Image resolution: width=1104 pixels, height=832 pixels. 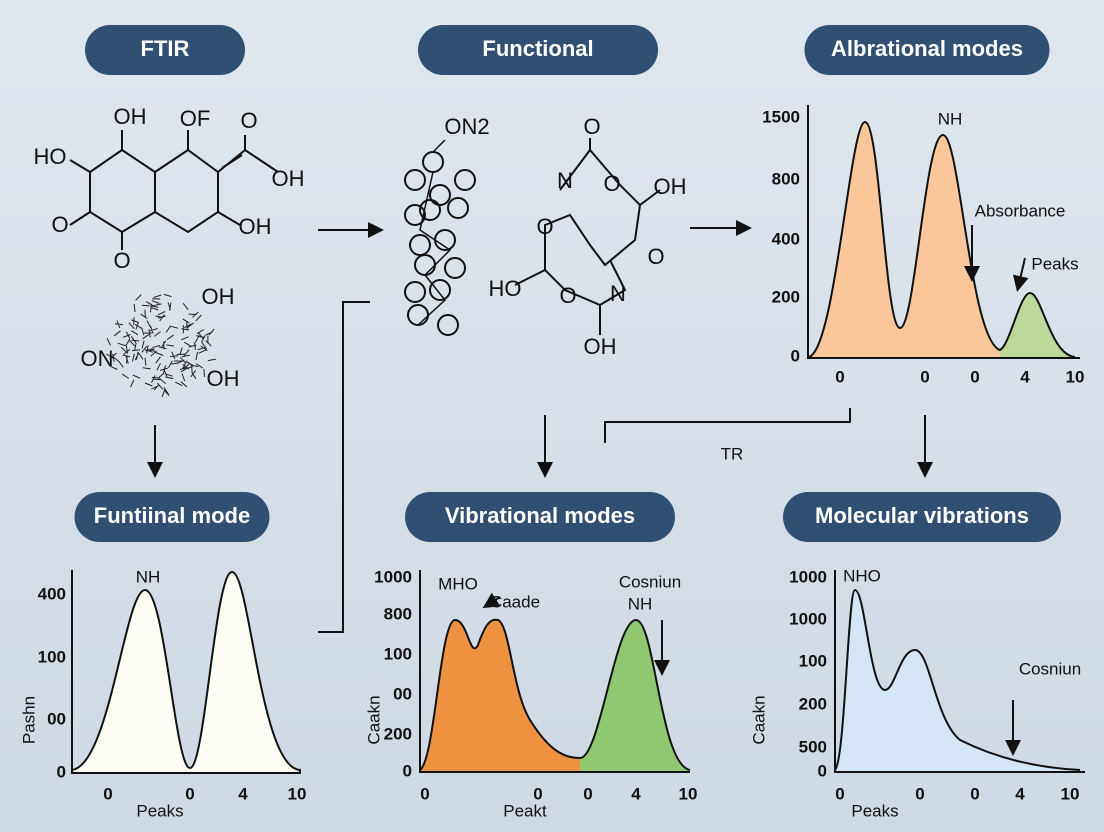 What do you see at coordinates (515, 601) in the screenshot?
I see `annotation: Caade` at bounding box center [515, 601].